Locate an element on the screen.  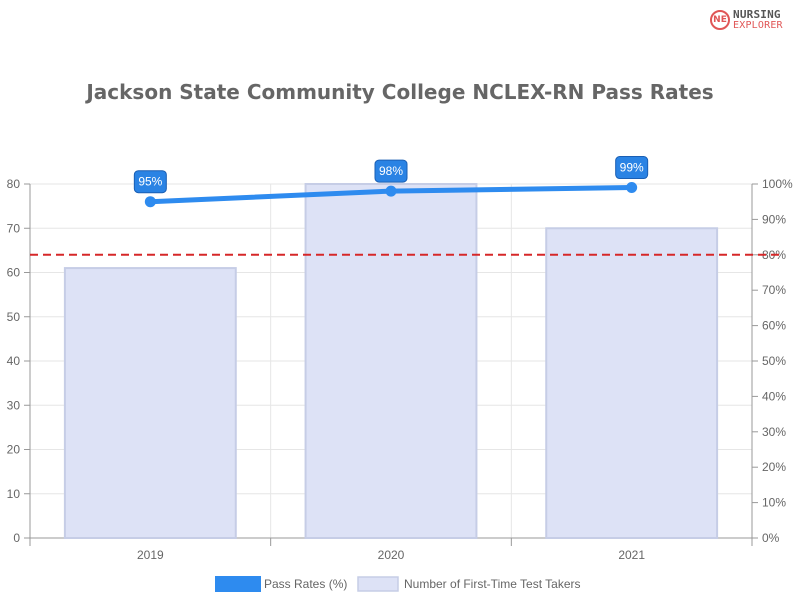
nursing-explorer-logo: NE NURSING EXPLORER is located at coordinates (746, 20).